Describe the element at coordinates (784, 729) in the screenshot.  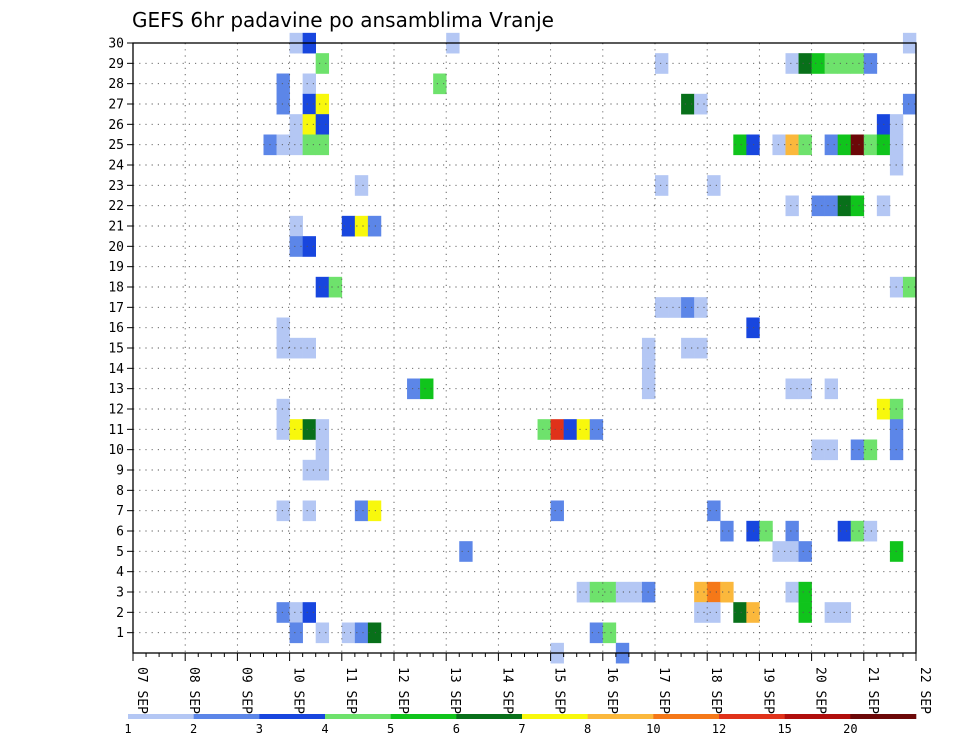
I see `colorbar-label: 15` at that location.